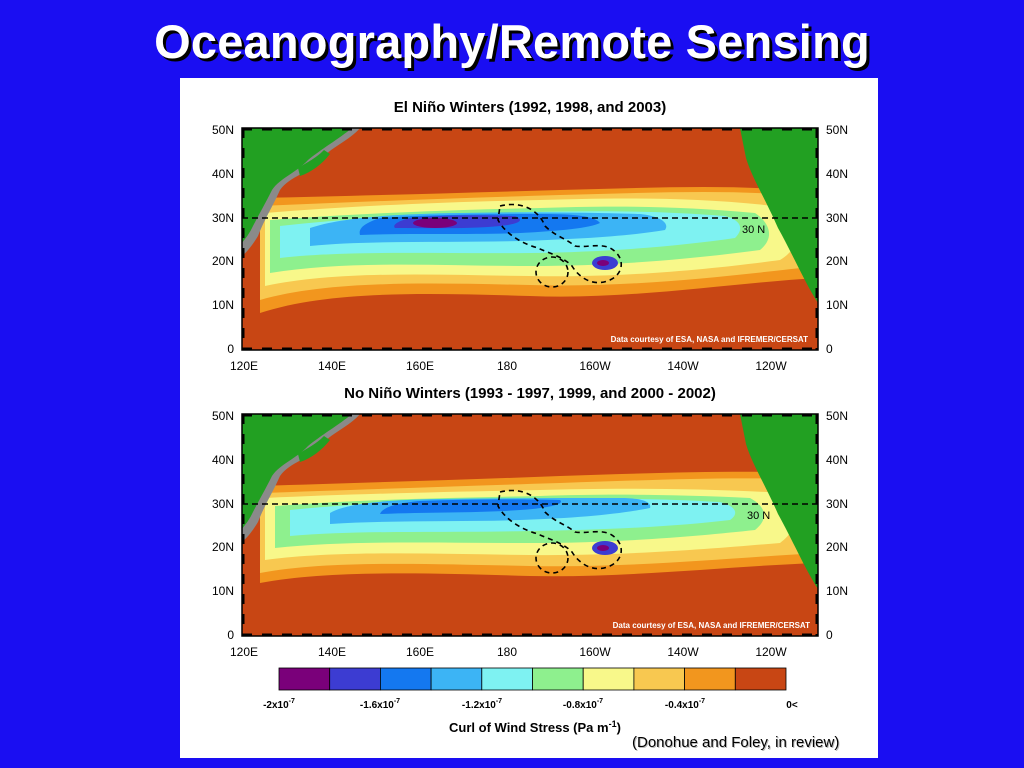 The width and height of the screenshot is (1024, 768). What do you see at coordinates (792, 705) in the screenshot?
I see `colorbar-label: 0<` at bounding box center [792, 705].